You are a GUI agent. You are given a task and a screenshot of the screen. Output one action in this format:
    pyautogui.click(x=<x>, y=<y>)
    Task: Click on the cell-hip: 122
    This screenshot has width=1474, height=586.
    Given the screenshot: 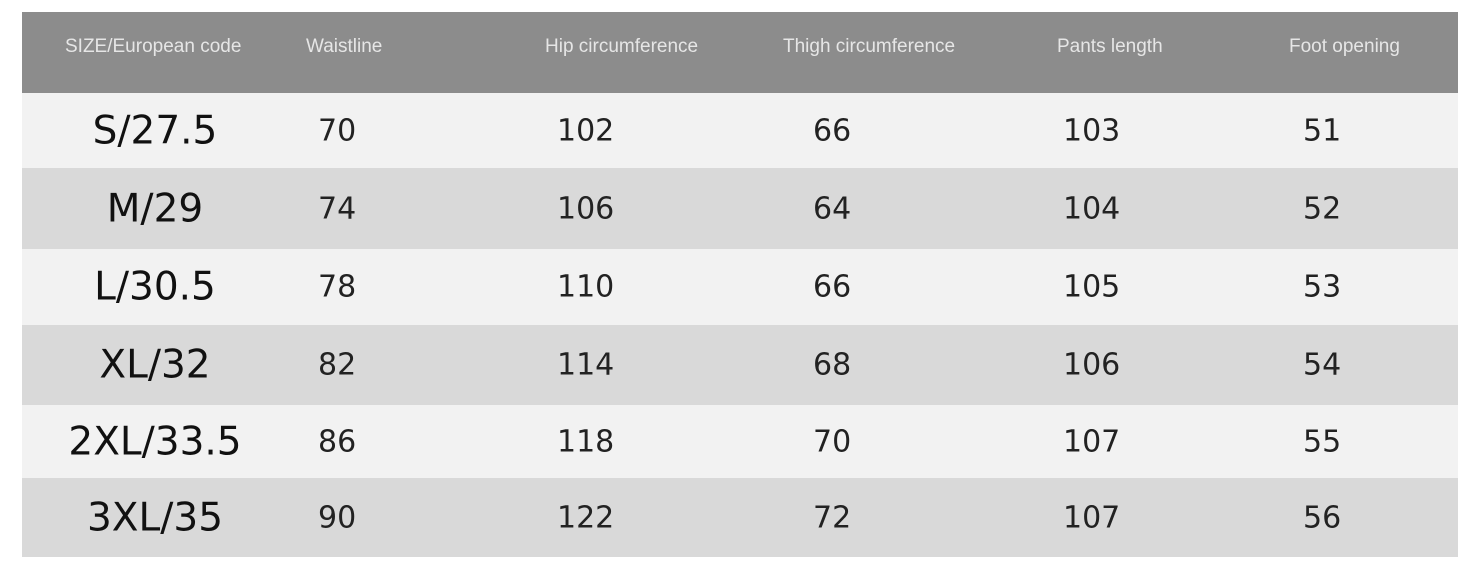 What is the action you would take?
    pyautogui.click(x=586, y=517)
    